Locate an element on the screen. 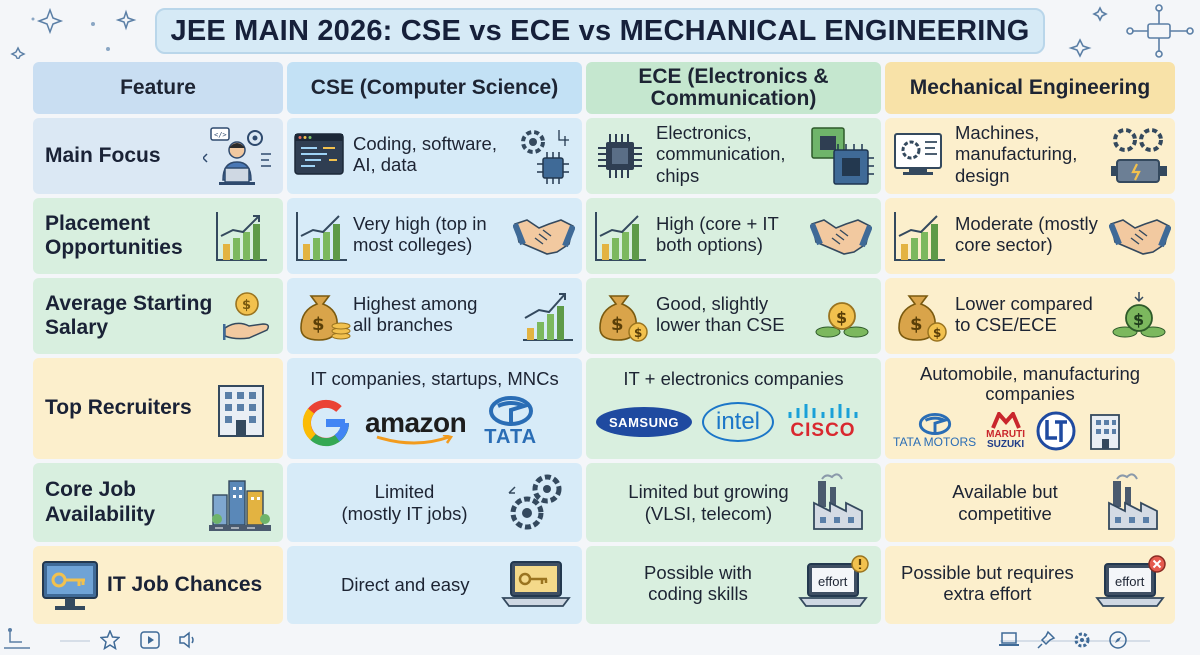  speaker-icon is located at coordinates (186, 640).